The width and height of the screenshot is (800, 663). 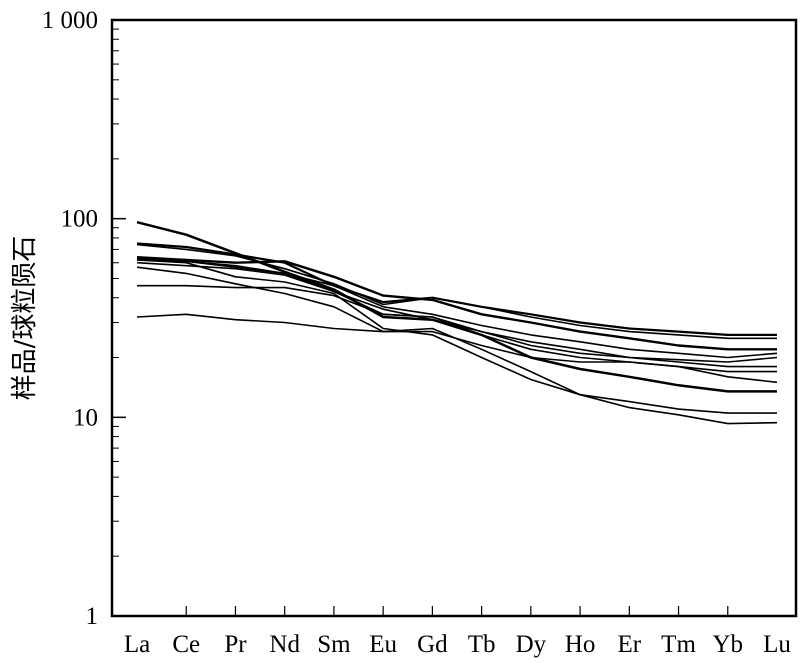 What do you see at coordinates (186, 644) in the screenshot?
I see `x-tick-label: Ce` at bounding box center [186, 644].